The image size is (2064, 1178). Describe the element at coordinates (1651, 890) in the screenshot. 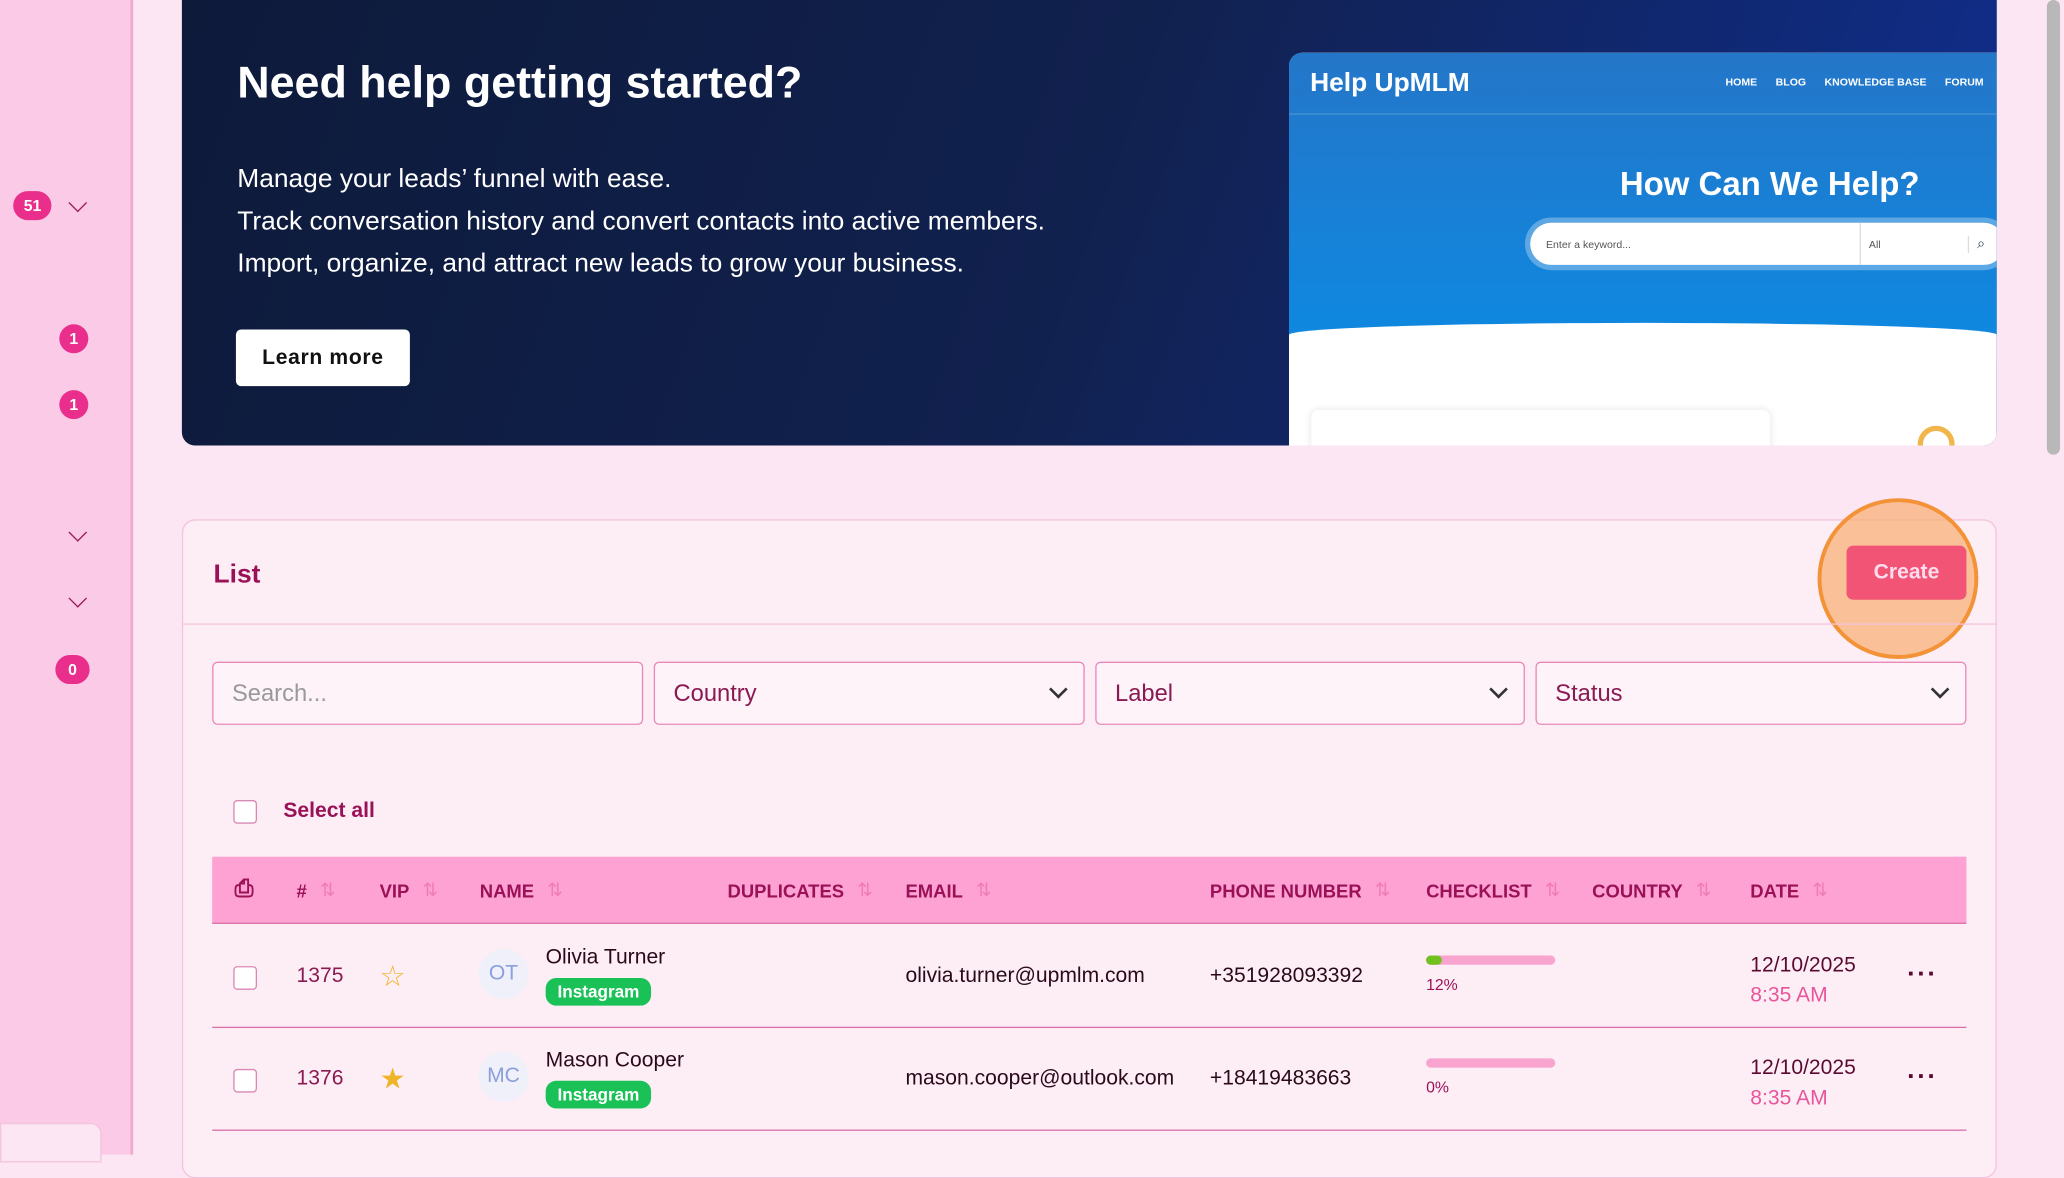

I see `column-country: COUNTRY ⇅` at that location.